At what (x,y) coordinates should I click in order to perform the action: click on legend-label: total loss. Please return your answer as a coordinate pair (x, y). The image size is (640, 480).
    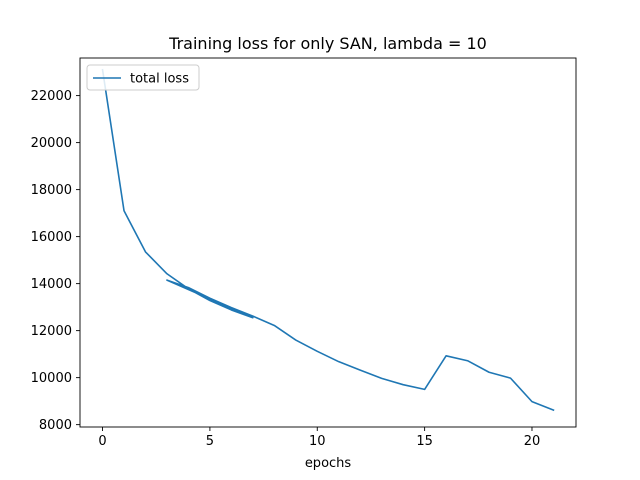
    Looking at the image, I should click on (159, 79).